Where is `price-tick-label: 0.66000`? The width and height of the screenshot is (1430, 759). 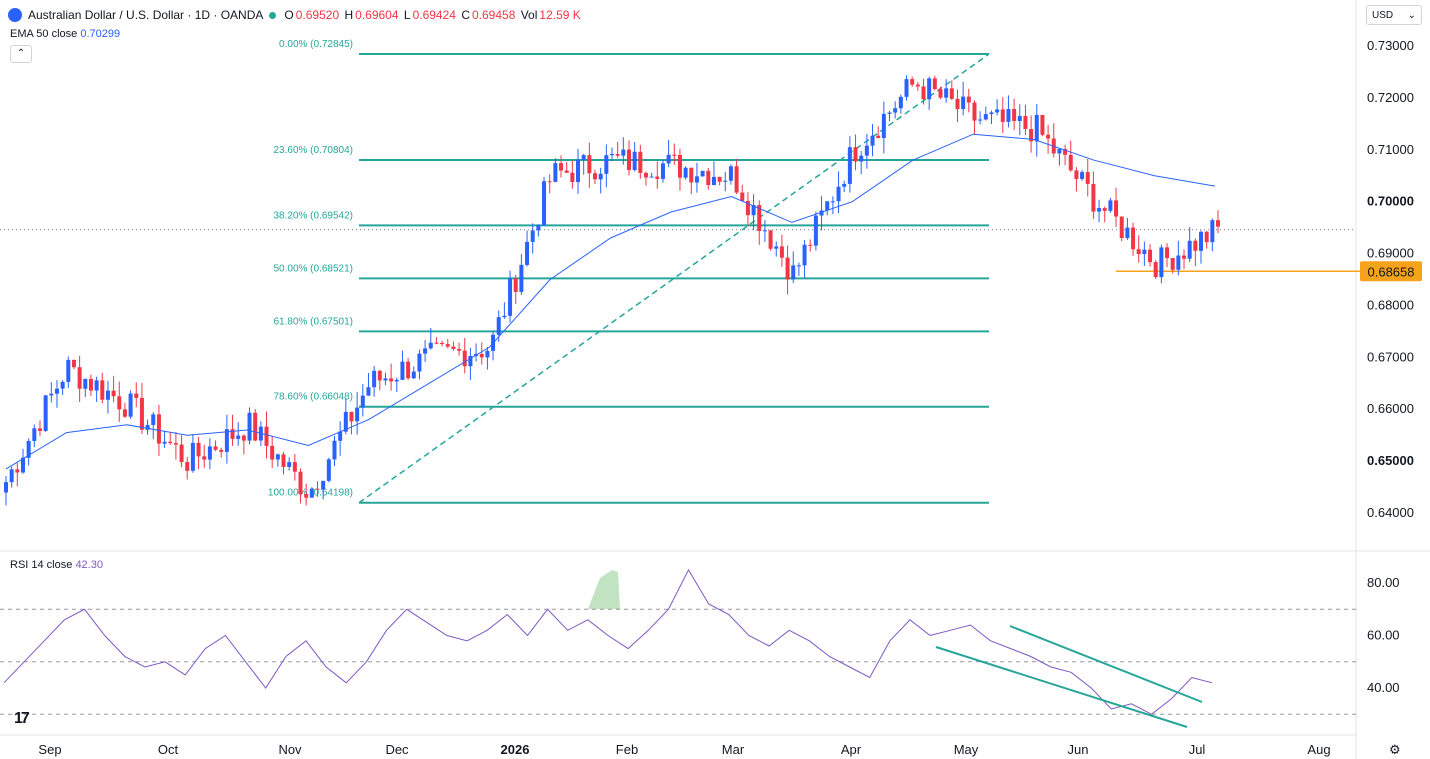
price-tick-label: 0.66000 is located at coordinates (1390, 408).